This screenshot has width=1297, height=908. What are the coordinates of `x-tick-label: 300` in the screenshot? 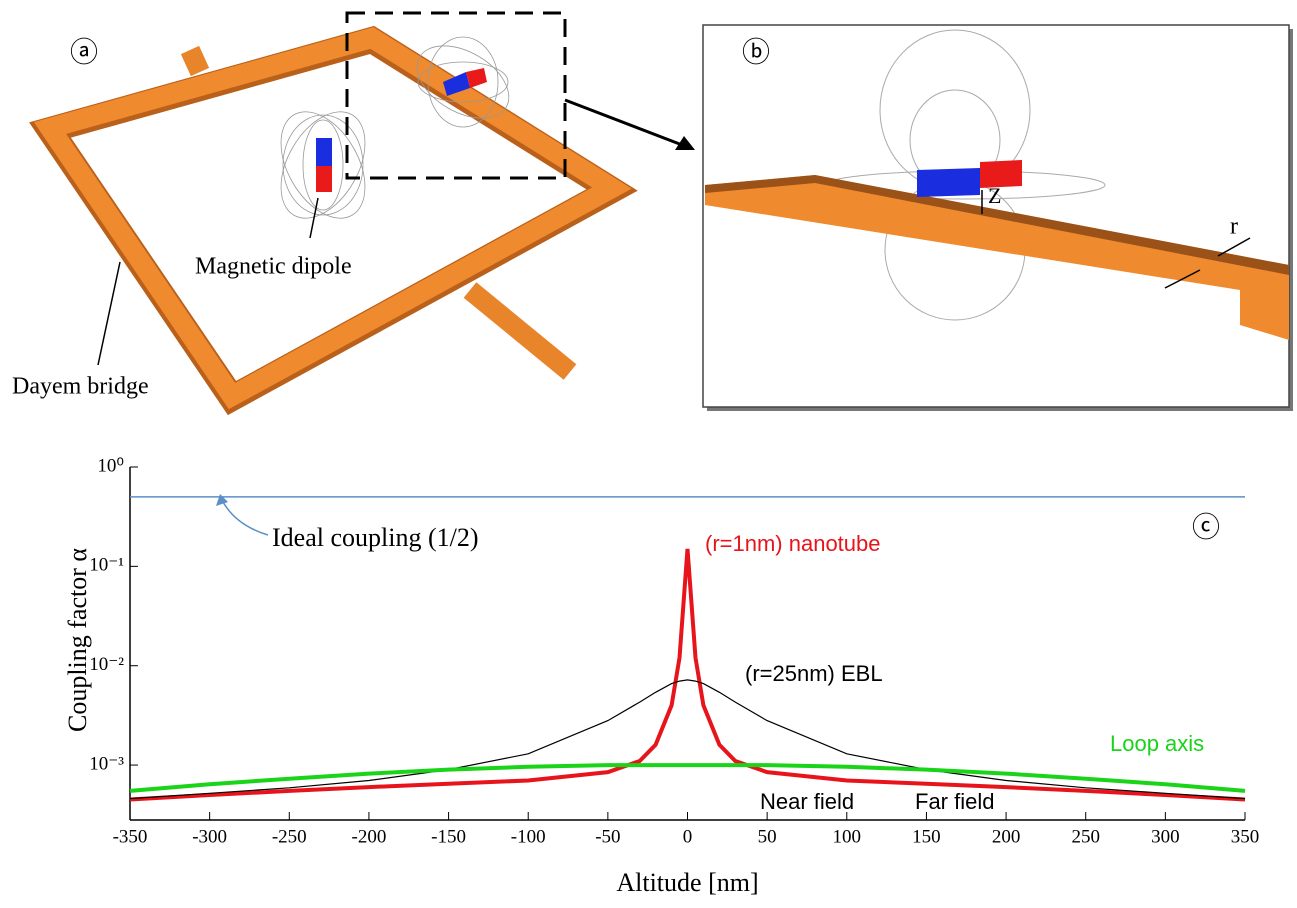 It's located at (1165, 836).